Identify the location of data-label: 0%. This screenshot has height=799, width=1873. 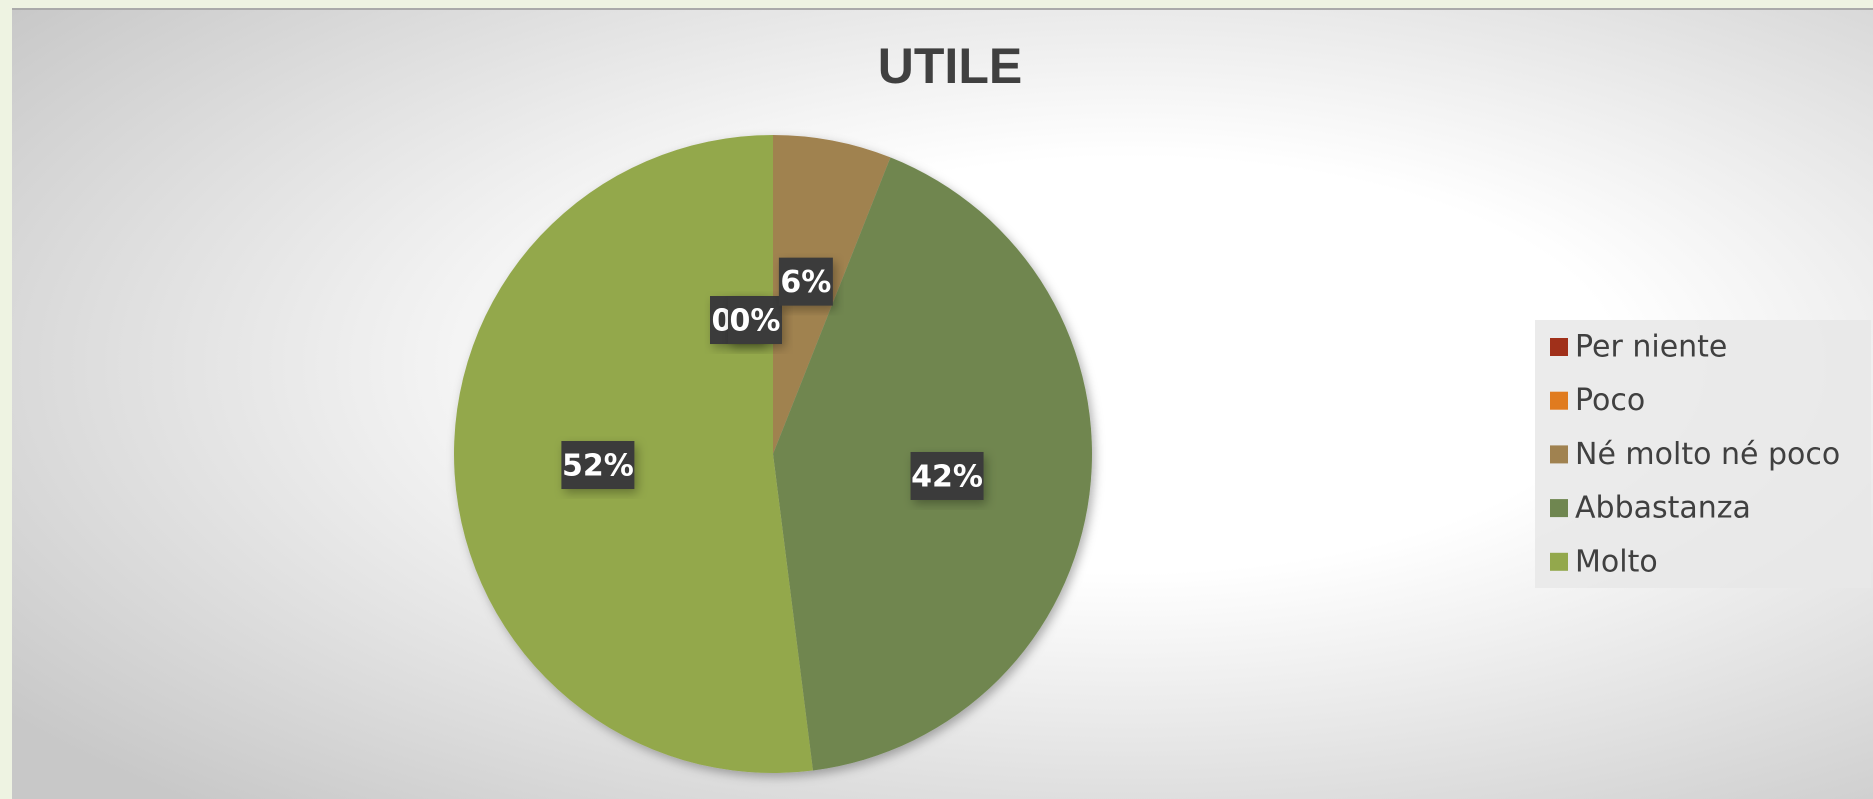
(755, 321).